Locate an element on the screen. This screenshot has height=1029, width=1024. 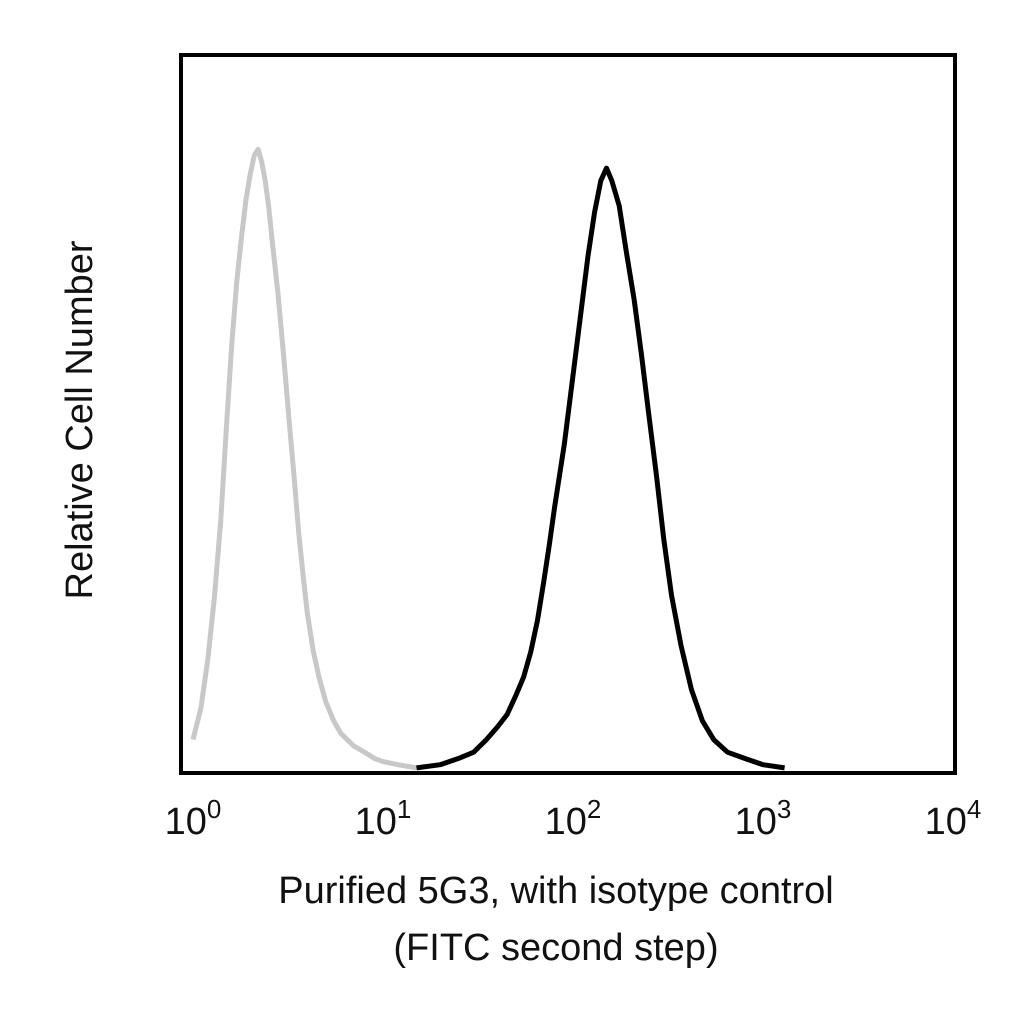
x-axis-label-line-1: Purified 5G3, with isotype control is located at coordinates (556, 891).